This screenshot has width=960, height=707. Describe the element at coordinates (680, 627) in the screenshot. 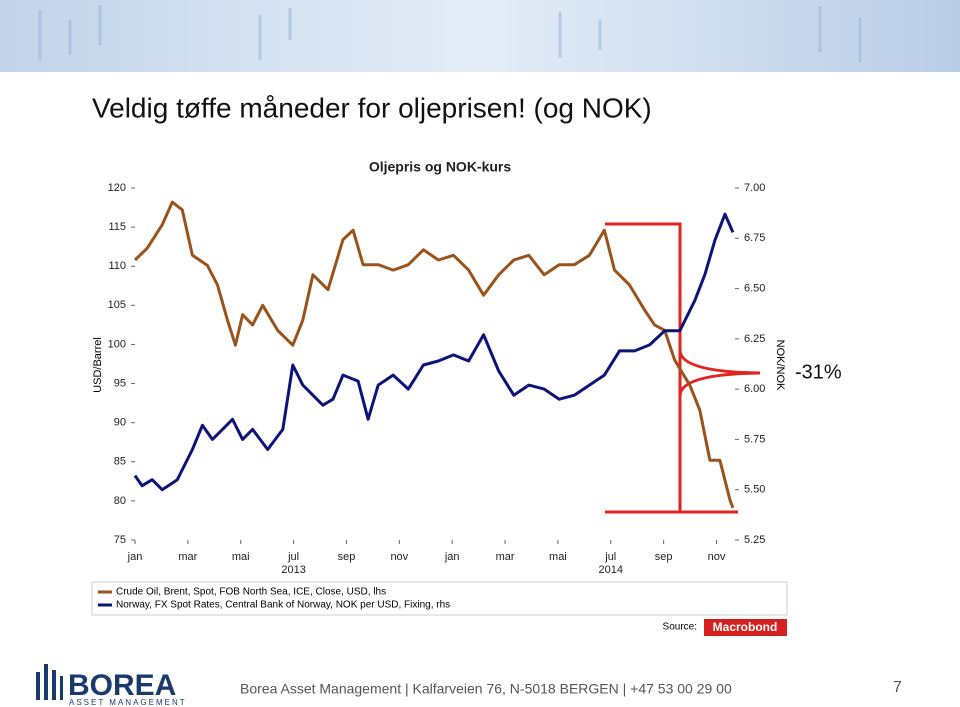

I see `source-label: Source:` at that location.